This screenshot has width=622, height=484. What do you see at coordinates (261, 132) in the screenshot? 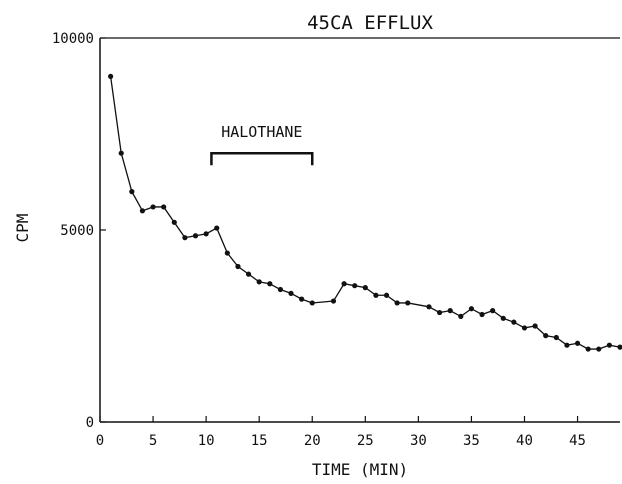
I see `halothane-label: HALOTHANE` at bounding box center [261, 132].